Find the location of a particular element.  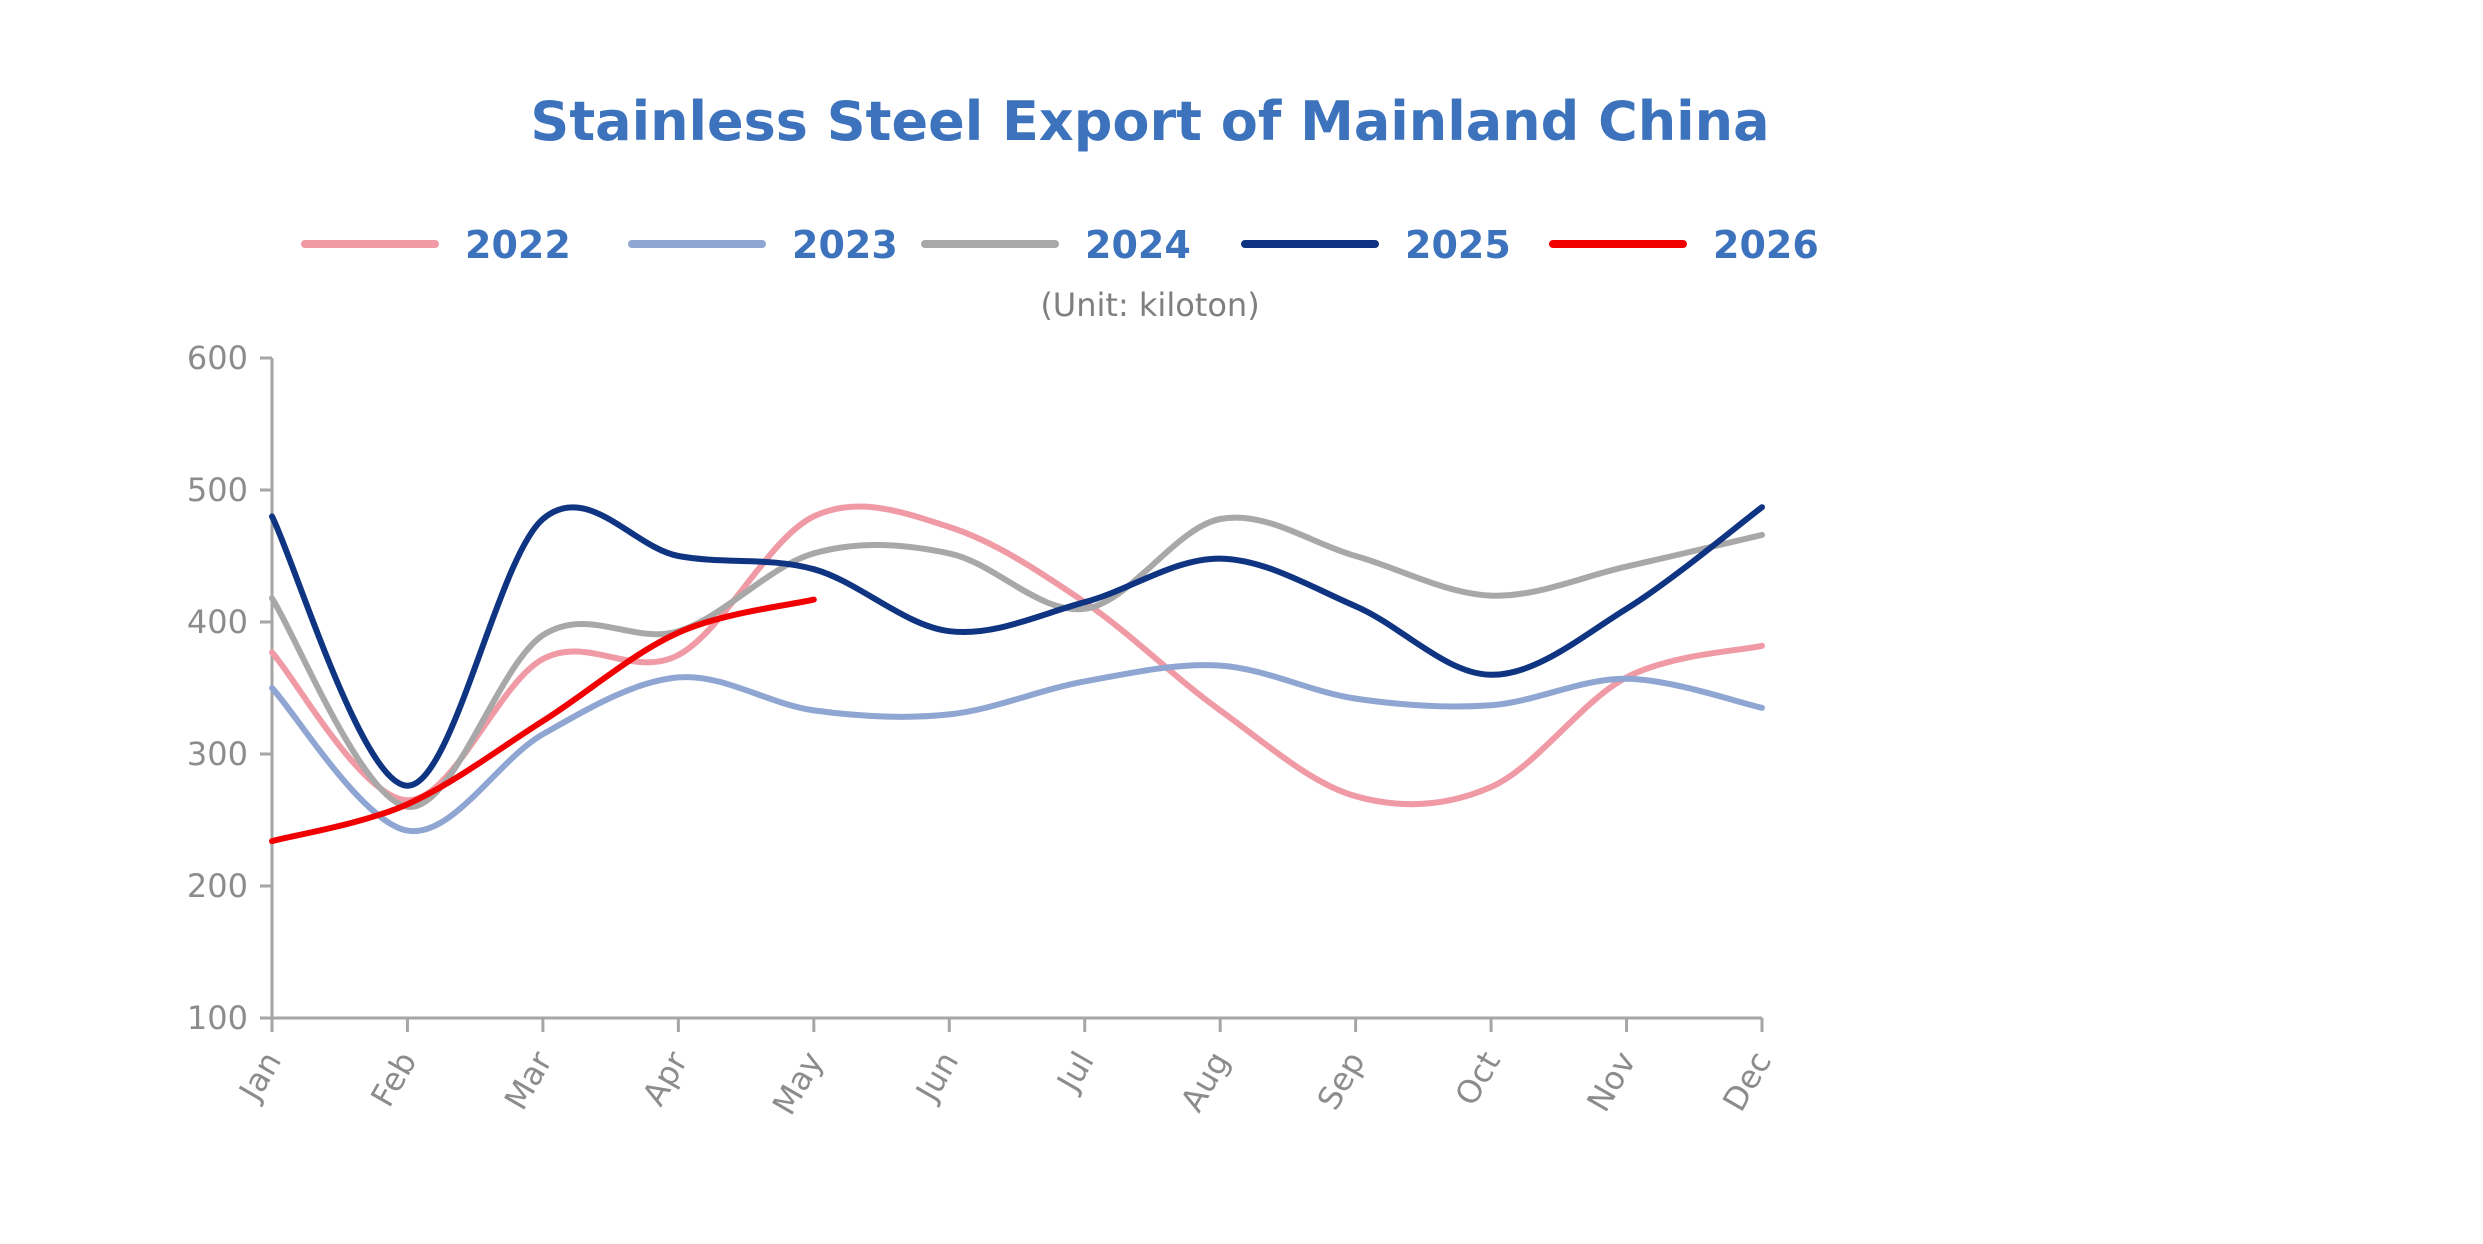

y-tick-label: 300 is located at coordinates (217, 754).